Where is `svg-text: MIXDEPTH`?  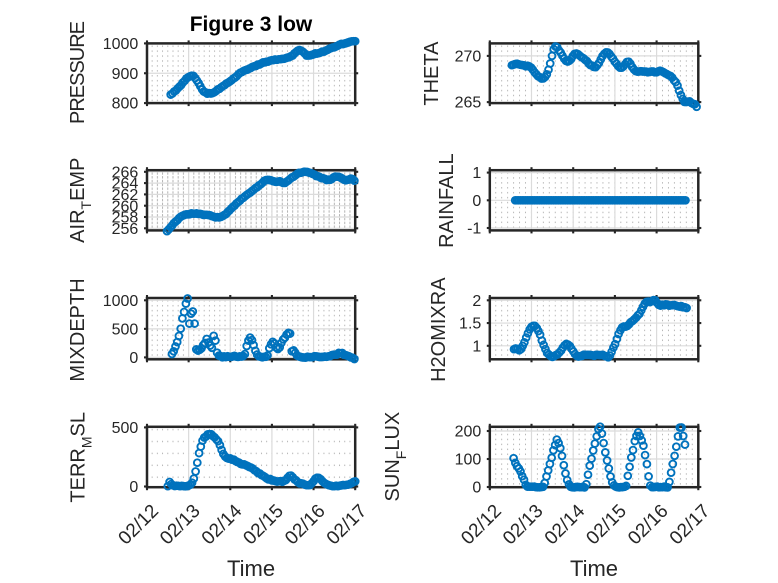
svg-text: MIXDEPTH is located at coordinates (78, 329).